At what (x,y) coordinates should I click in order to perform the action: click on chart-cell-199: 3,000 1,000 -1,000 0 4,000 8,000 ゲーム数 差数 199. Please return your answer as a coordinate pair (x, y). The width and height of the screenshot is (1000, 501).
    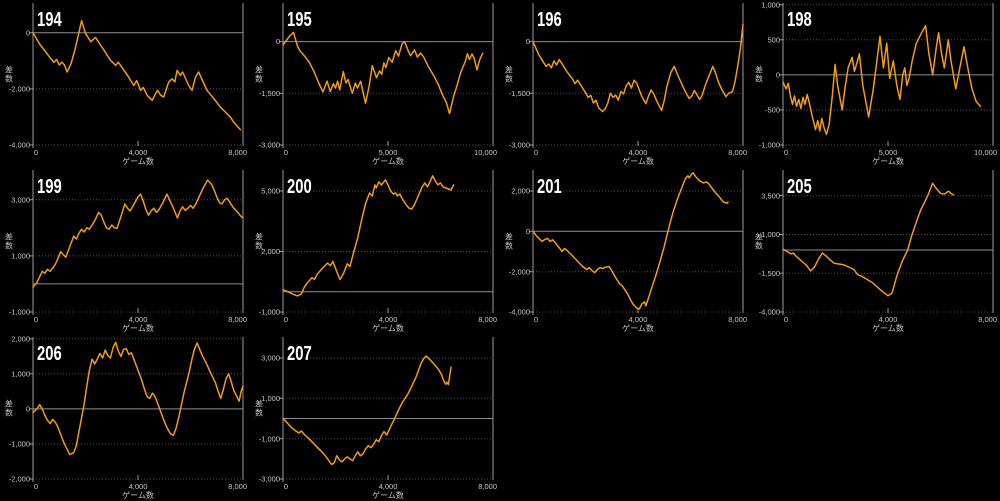
    Looking at the image, I should click on (125, 250).